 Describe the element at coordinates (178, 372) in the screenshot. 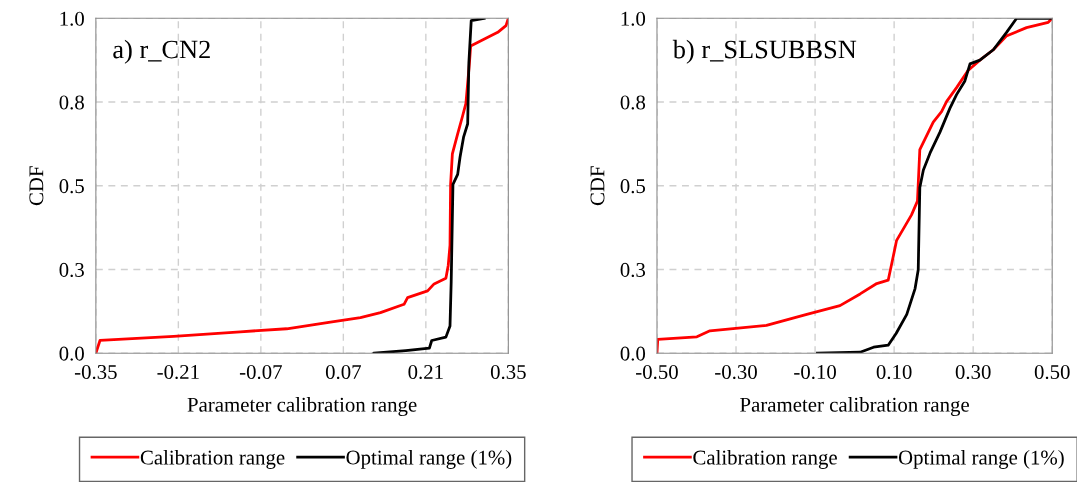

I see `x-tick-label: -0.21` at that location.